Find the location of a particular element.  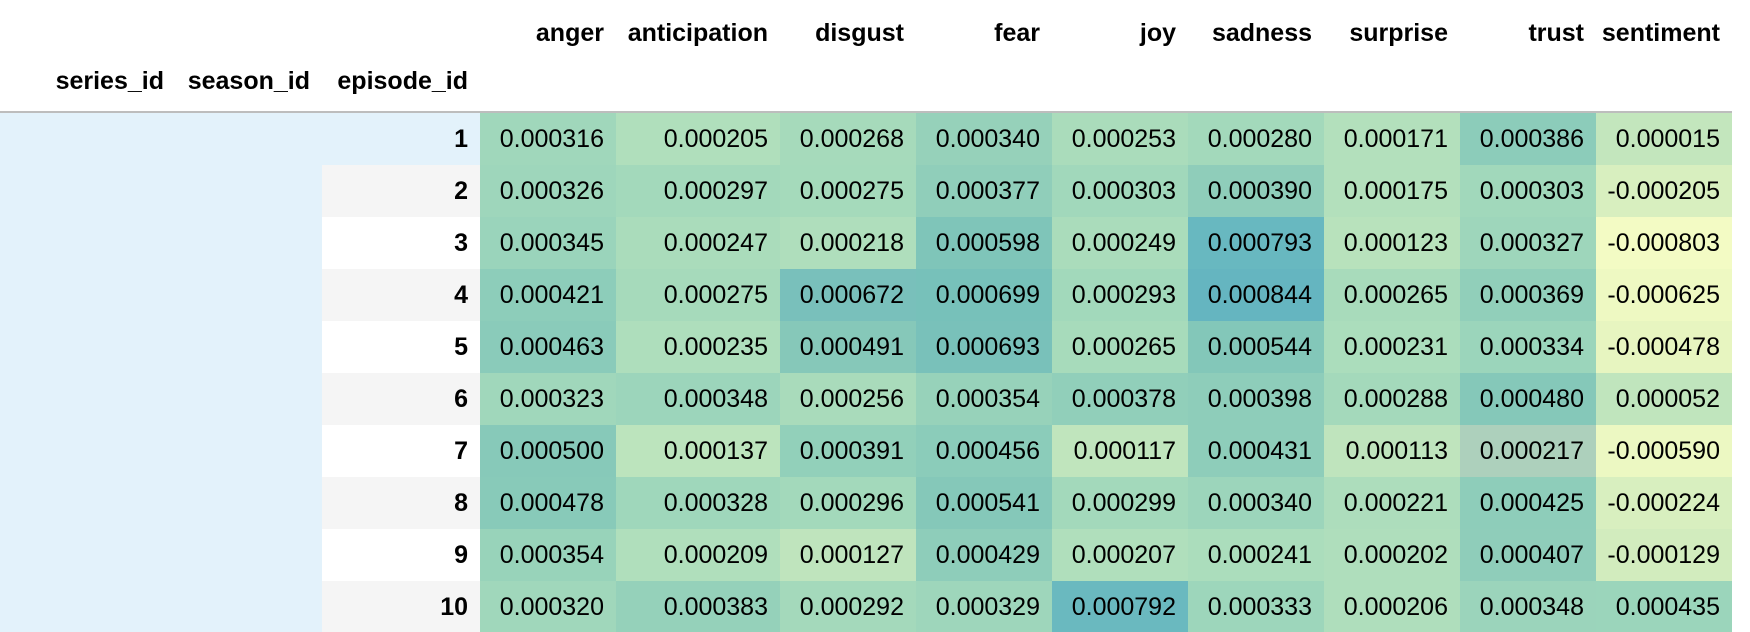

cell-anticipation: 0.000328 is located at coordinates (698, 503).